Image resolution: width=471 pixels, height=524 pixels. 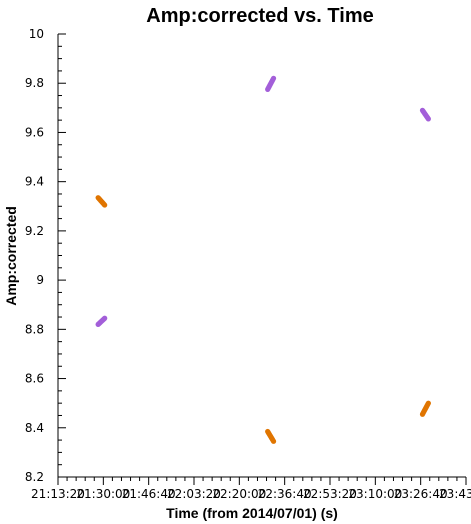 I want to click on y-tick-label: 10, so click(x=36, y=34).